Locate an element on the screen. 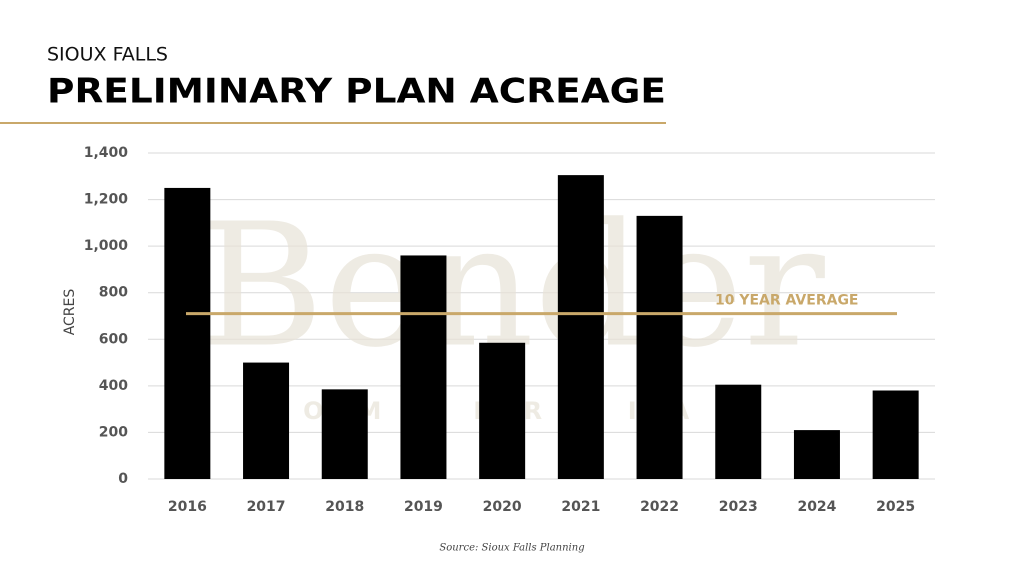 Image resolution: width=1024 pixels, height=576 pixels. x-tick-label: 2024 is located at coordinates (816, 507).